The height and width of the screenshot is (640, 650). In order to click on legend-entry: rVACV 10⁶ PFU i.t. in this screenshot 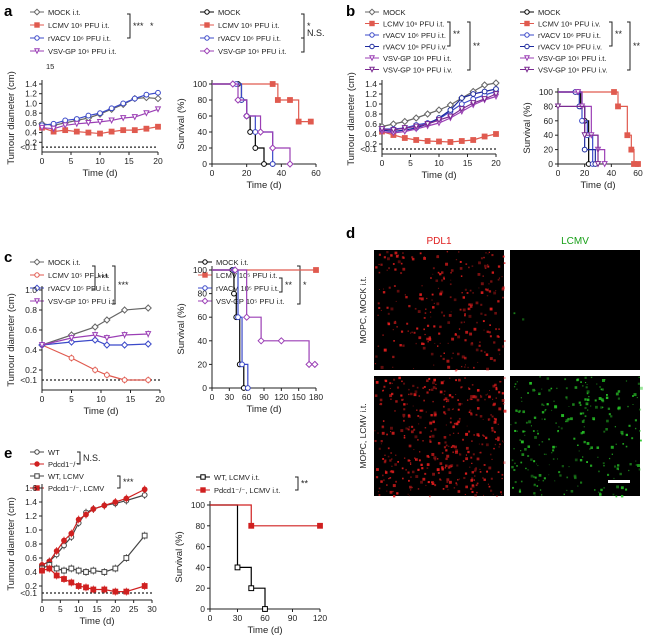, I will do `click(414, 35)`.